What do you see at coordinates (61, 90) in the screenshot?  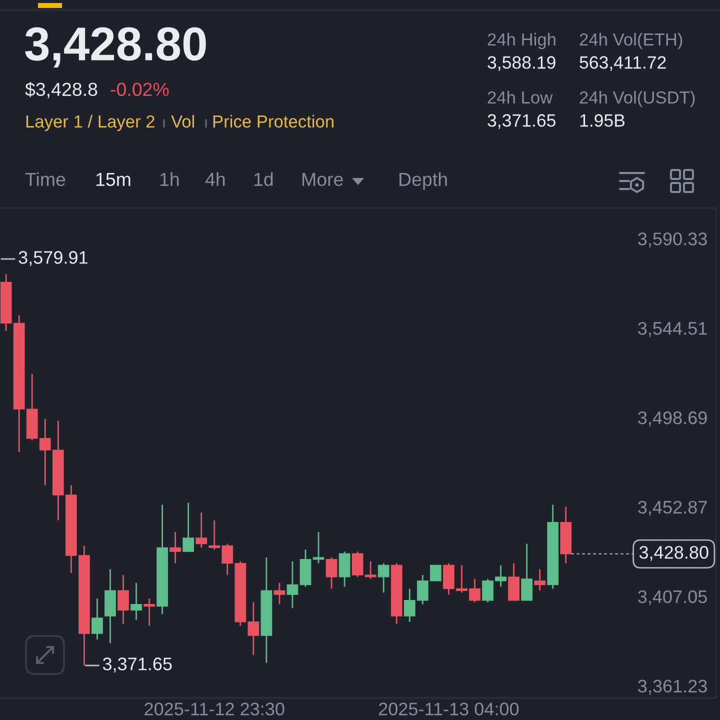 I see `text: $3,428.8` at bounding box center [61, 90].